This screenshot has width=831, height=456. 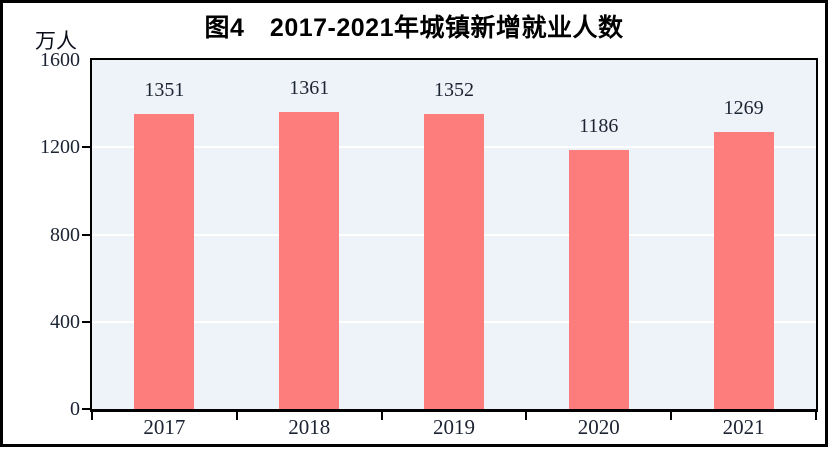 What do you see at coordinates (65, 321) in the screenshot?
I see `y-tick-label: 400` at bounding box center [65, 321].